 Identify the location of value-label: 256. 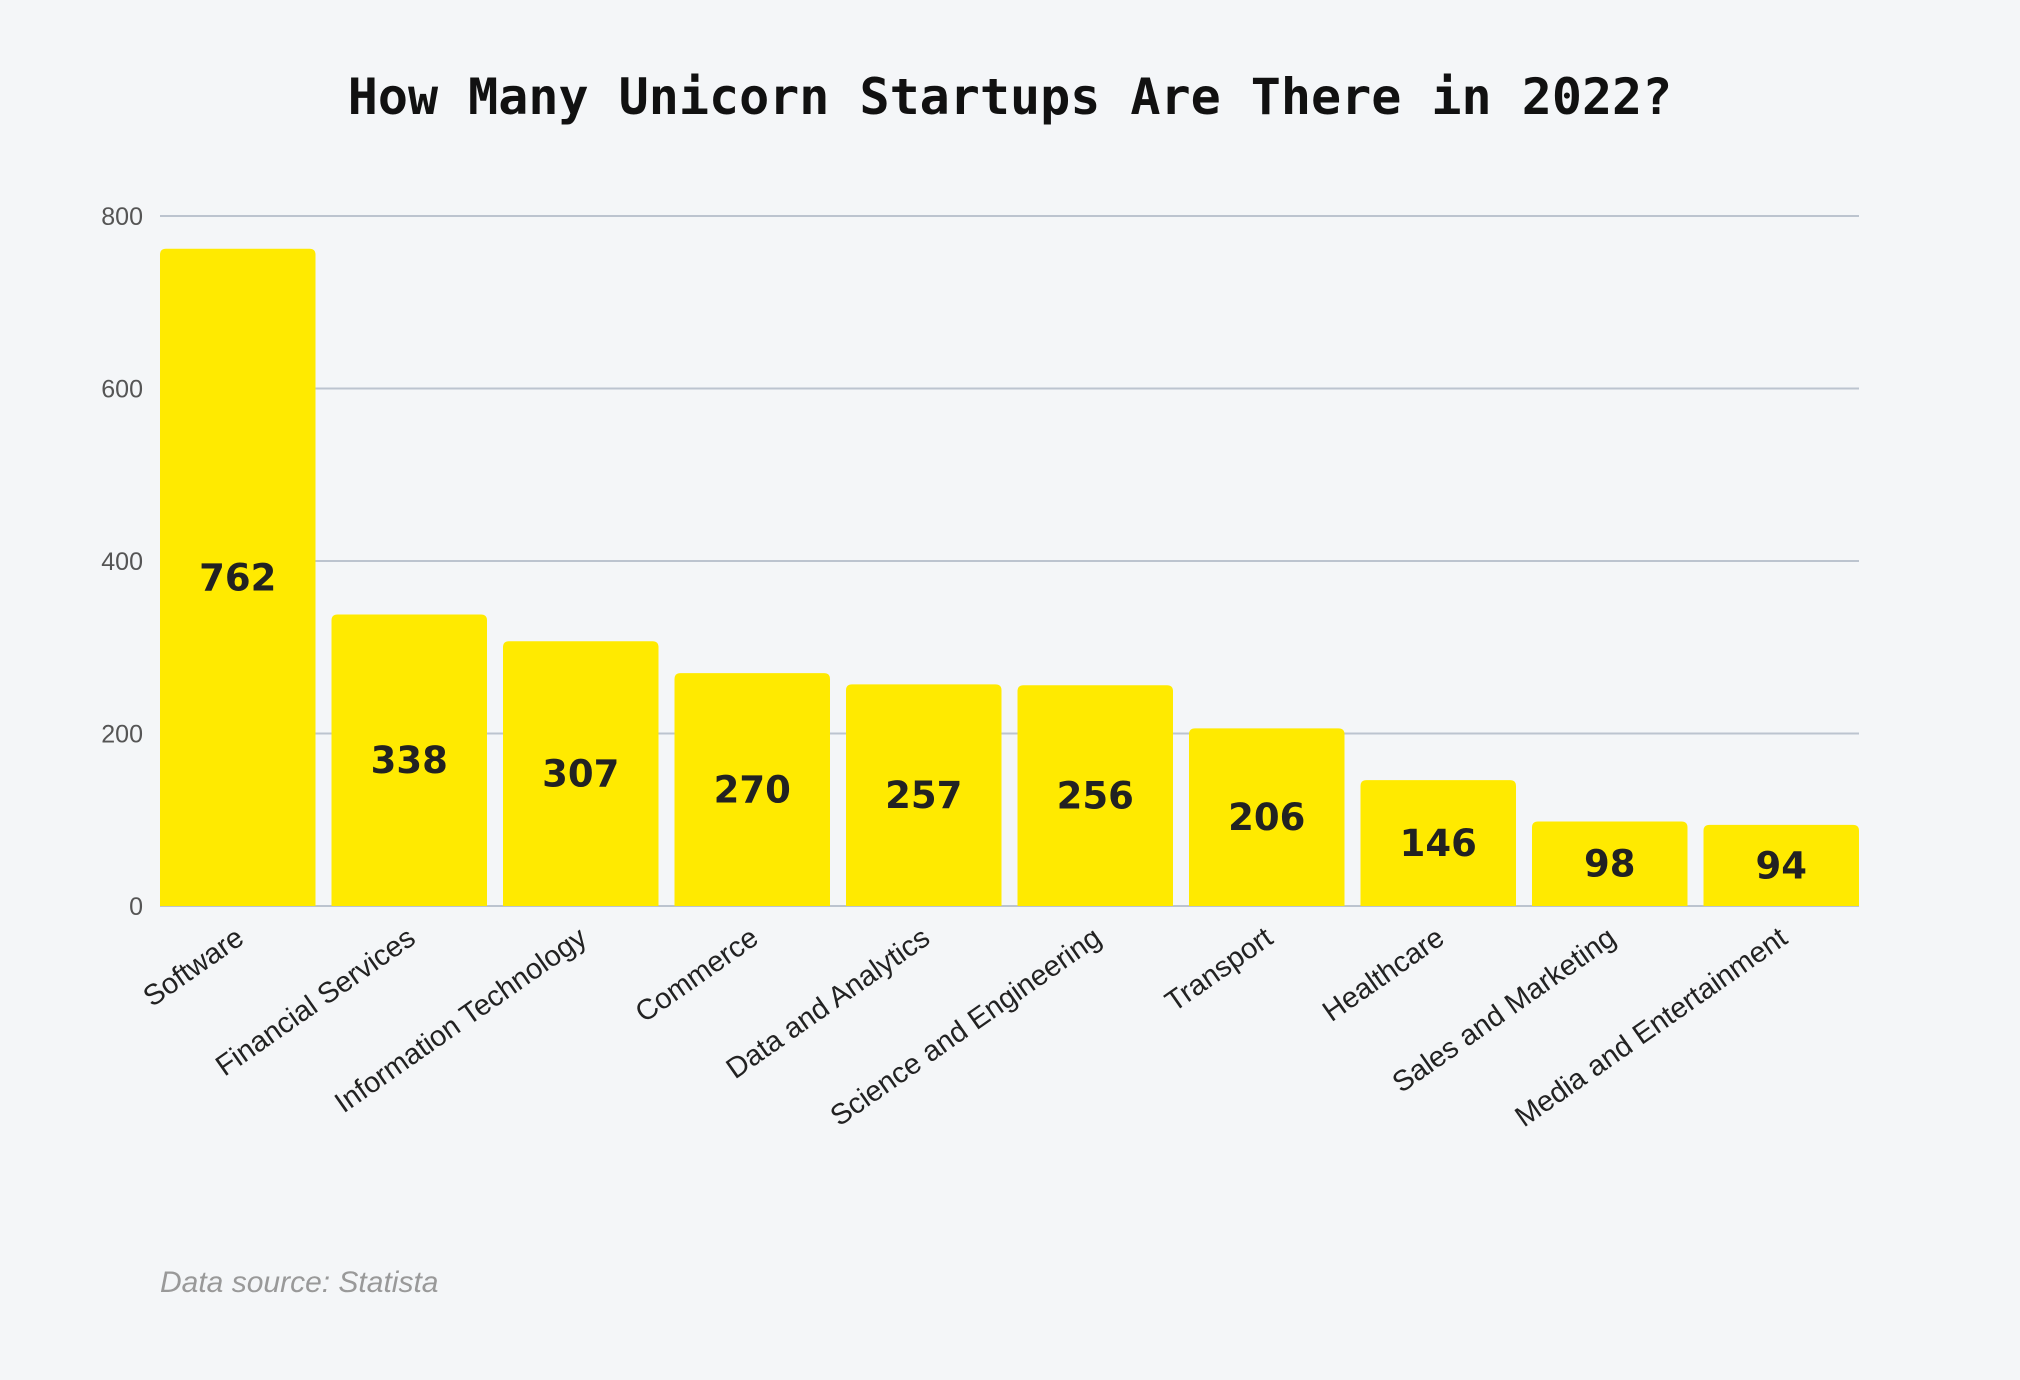
(1095, 796).